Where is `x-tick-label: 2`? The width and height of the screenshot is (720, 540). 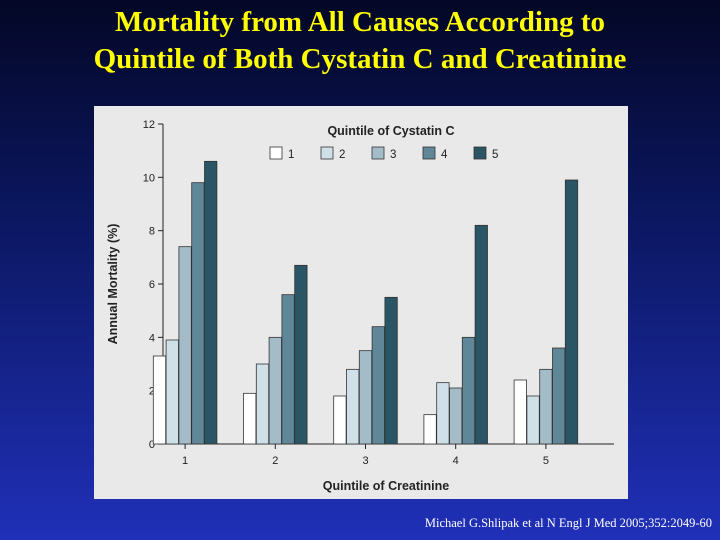 x-tick-label: 2 is located at coordinates (275, 461).